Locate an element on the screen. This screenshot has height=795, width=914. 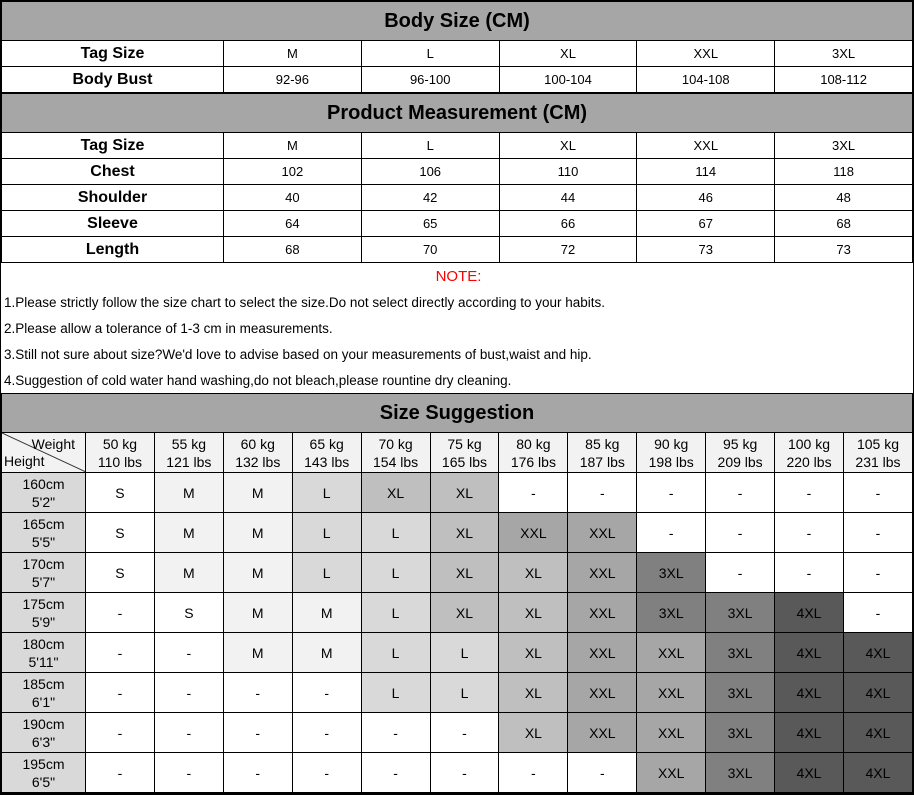
weight-header: 50 kg 110 lbs is located at coordinates (120, 452).